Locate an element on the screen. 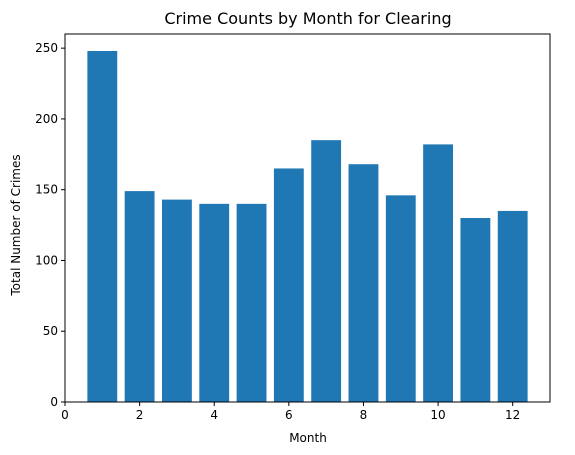 Image resolution: width=575 pixels, height=455 pixels. x-tick-label: 12 is located at coordinates (512, 415).